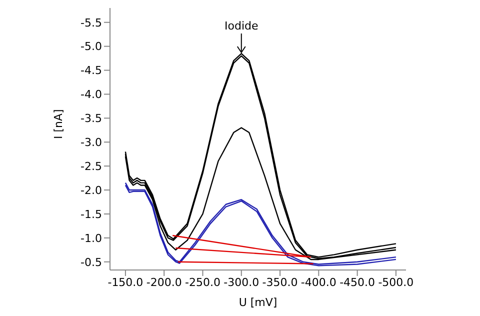 Image resolution: width=480 pixels, height=316 pixels. Describe the element at coordinates (91, 119) in the screenshot. I see `y-tick-label: -3.5` at that location.